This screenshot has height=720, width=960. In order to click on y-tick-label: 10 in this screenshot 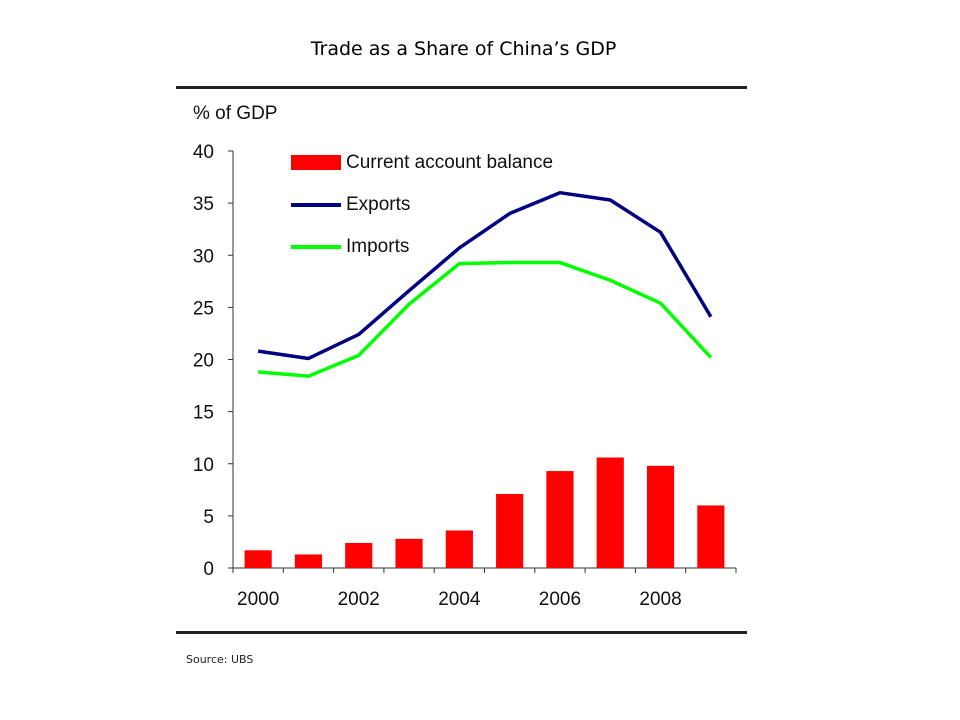, I will do `click(203, 465)`.